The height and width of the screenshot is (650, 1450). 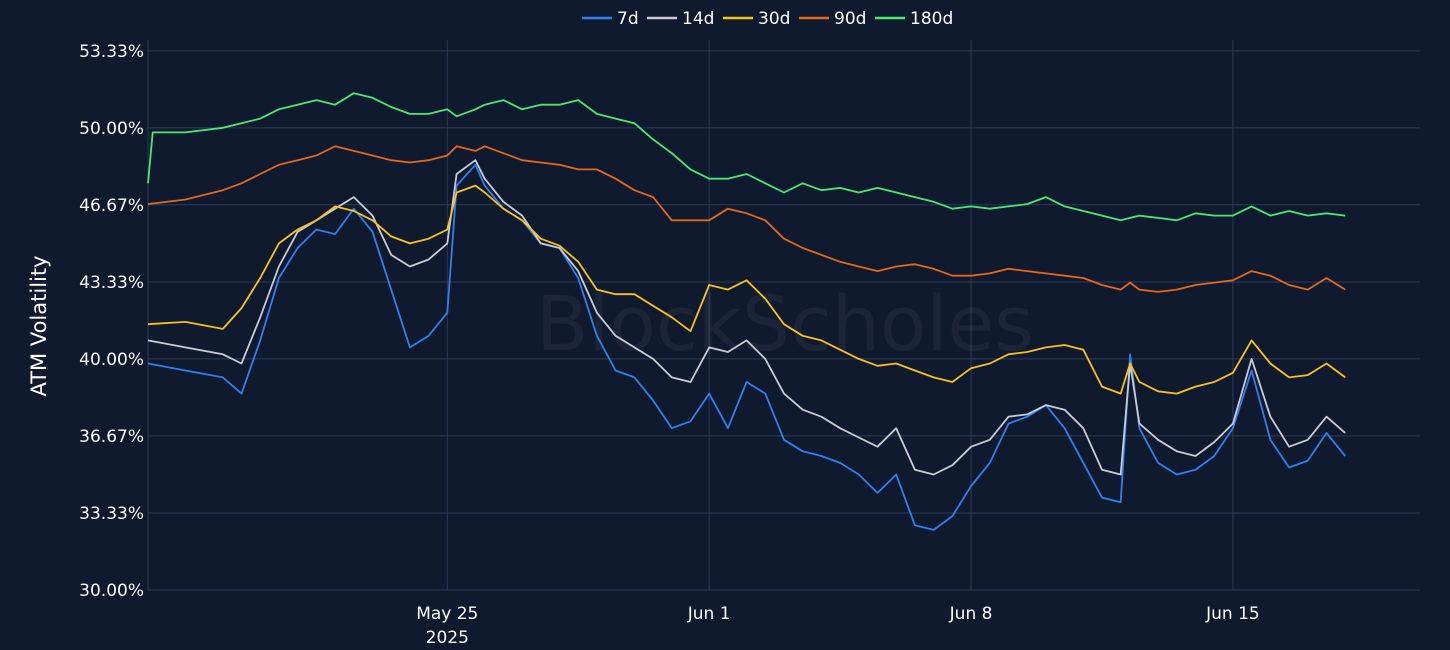 I want to click on y-tick-label: 50.00%, so click(x=111, y=129).